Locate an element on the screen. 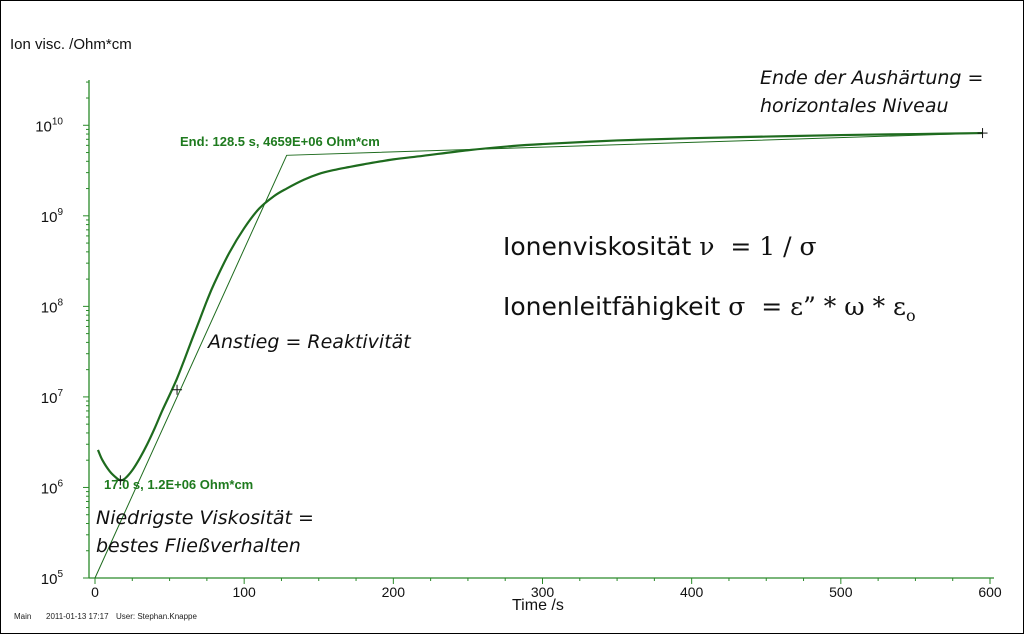 This screenshot has height=634, width=1024. footer-datetime: 2011-01-13 17:17 is located at coordinates (77, 616).